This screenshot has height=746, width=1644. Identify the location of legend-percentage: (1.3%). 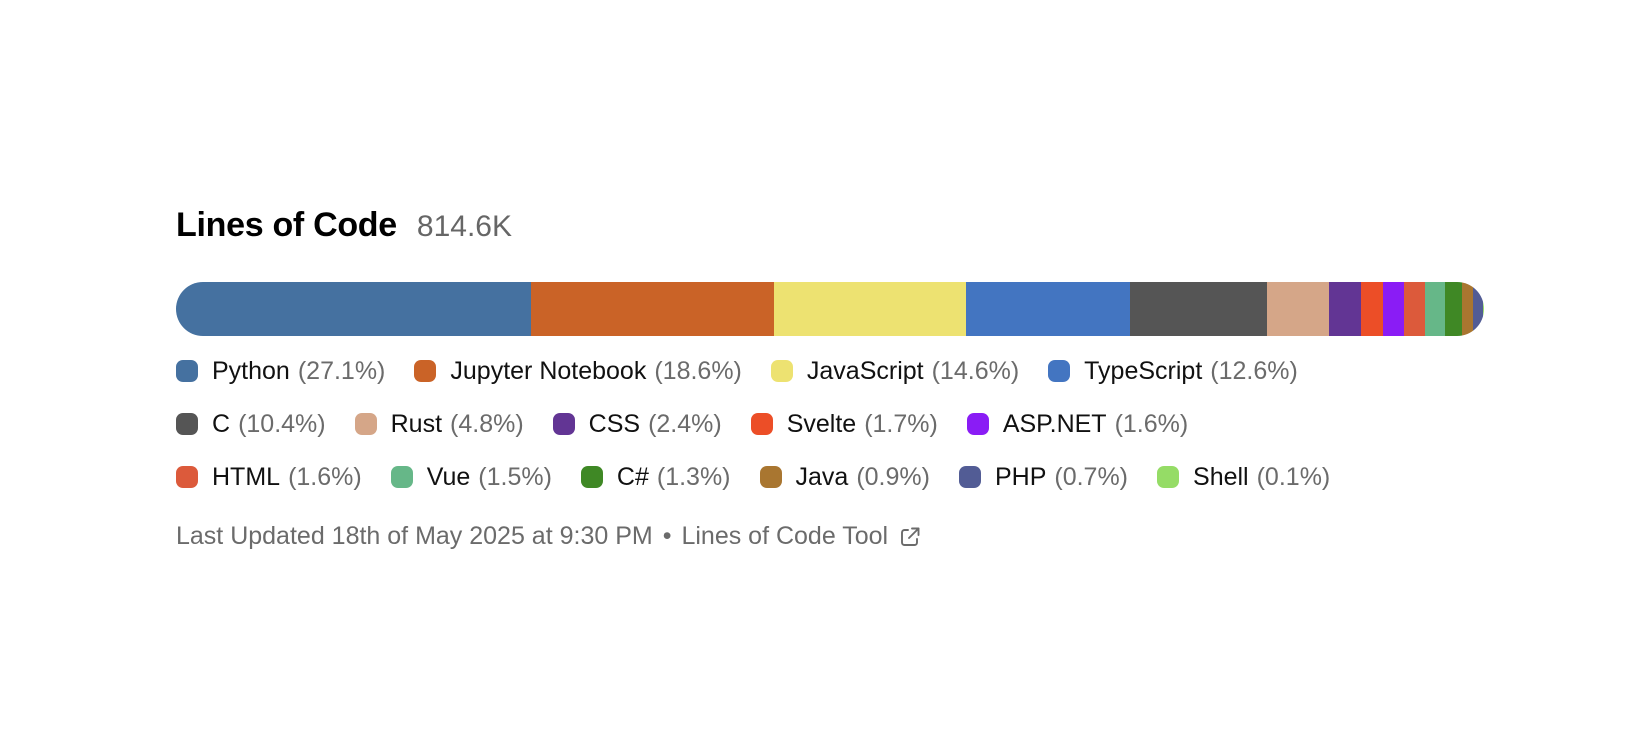
(693, 476).